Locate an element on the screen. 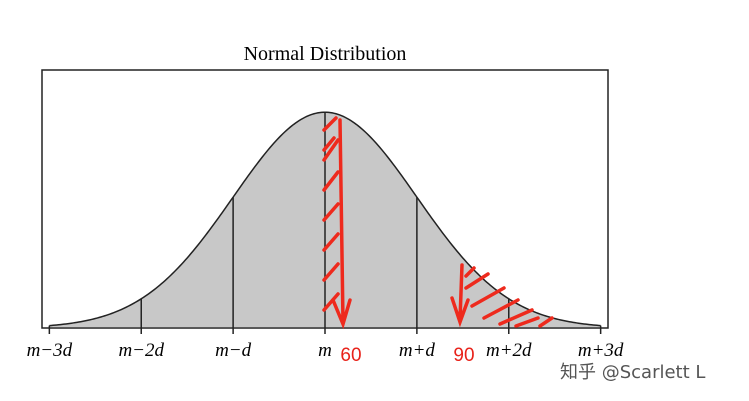  annotation: 60 is located at coordinates (350, 355).